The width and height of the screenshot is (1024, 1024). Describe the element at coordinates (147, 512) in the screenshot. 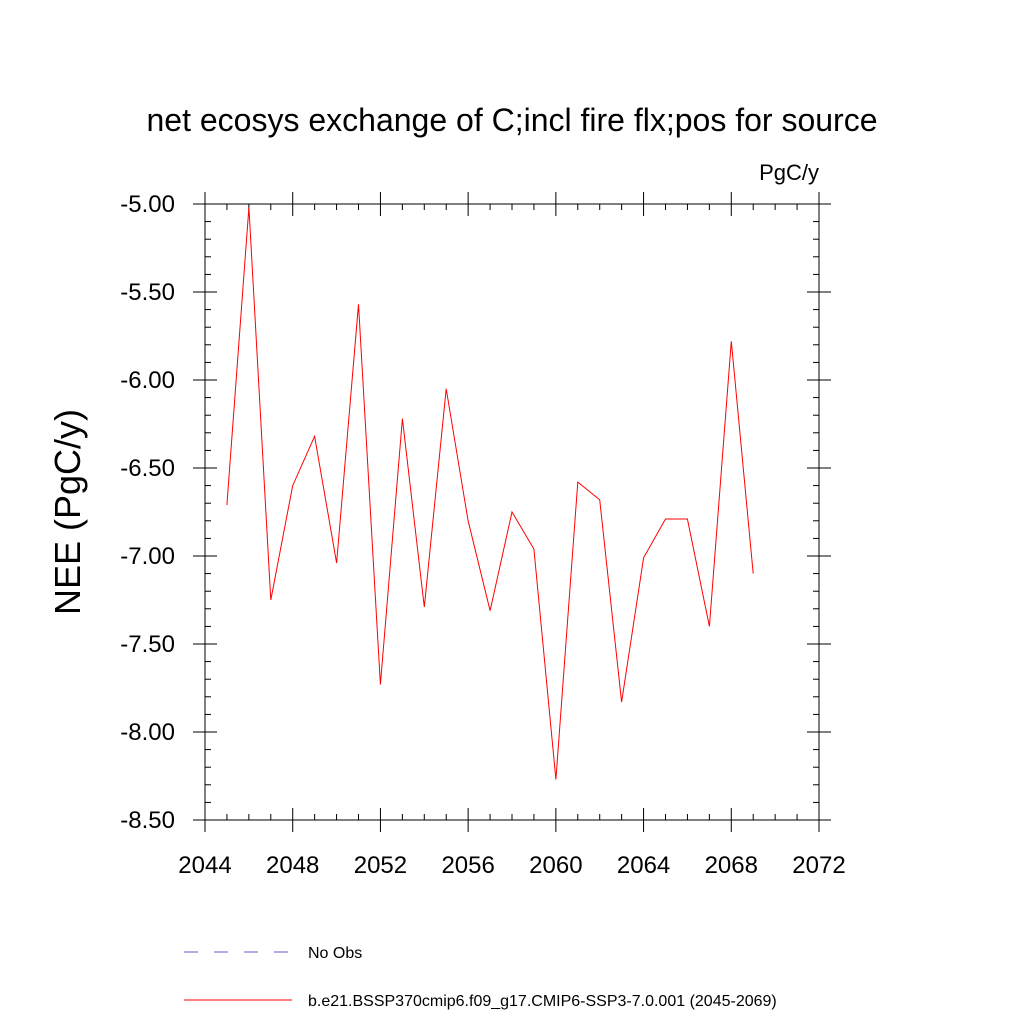

I see `y-tick-labels: -5.00 -5.50 -6.00 -6.50 -7.00 -7.50 -8.00 -8.50` at that location.